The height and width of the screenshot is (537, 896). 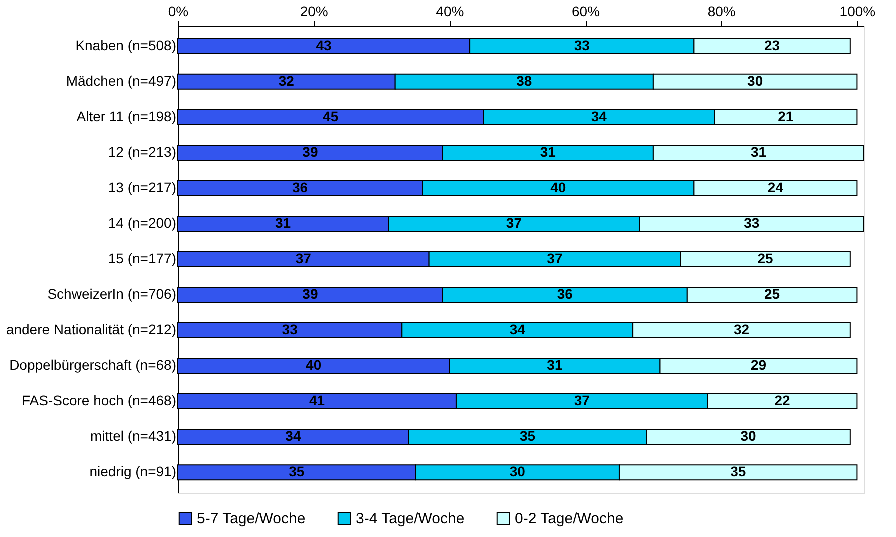 I want to click on legend-label: 3-4 Tage/Woche, so click(x=410, y=519).